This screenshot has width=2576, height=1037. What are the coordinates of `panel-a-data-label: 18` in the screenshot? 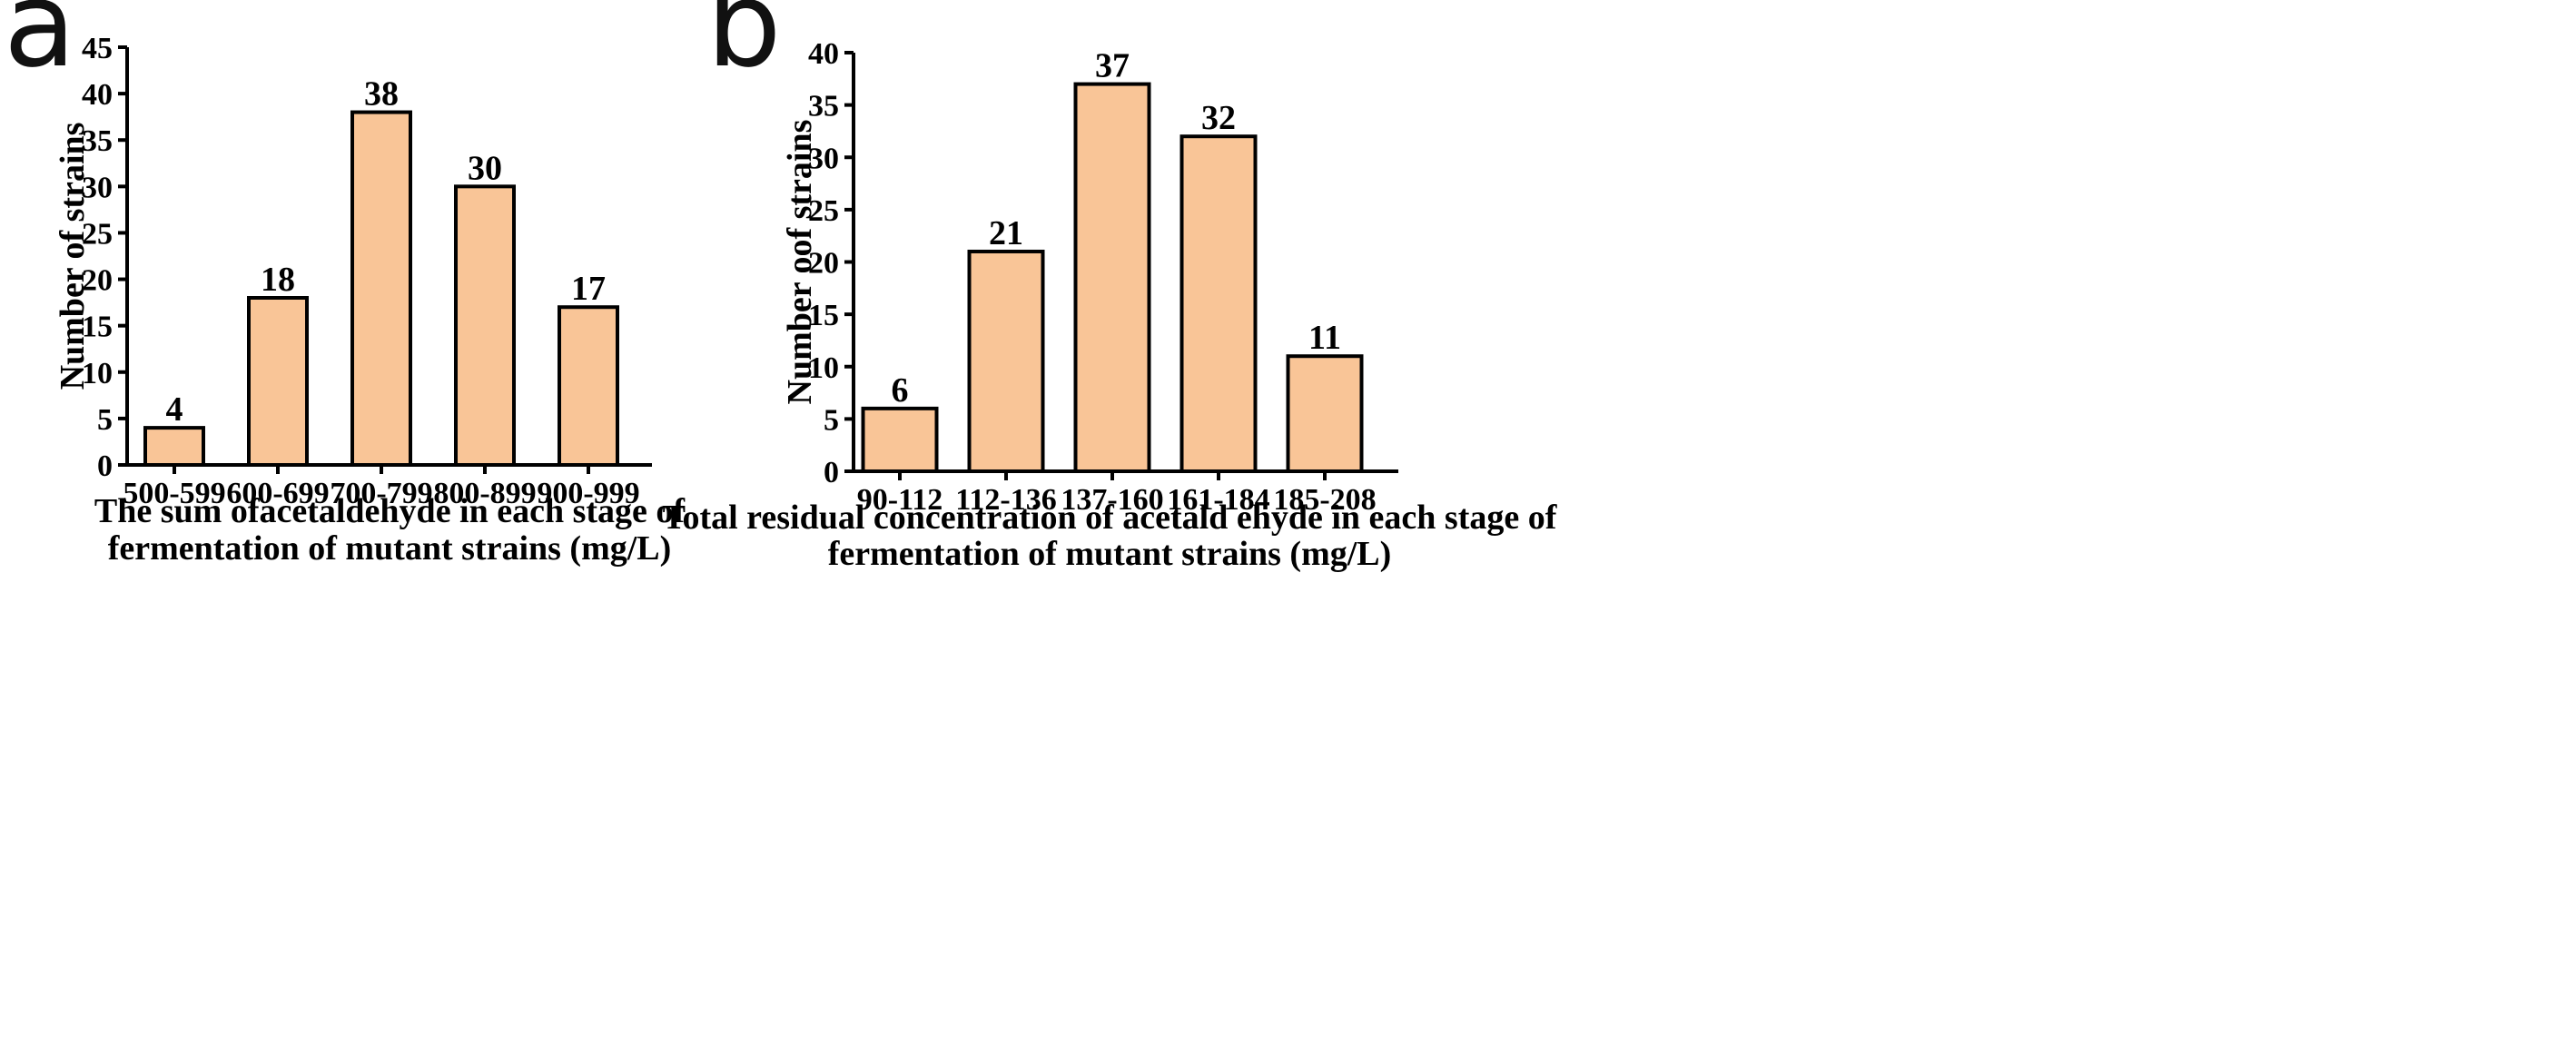 It's located at (278, 280).